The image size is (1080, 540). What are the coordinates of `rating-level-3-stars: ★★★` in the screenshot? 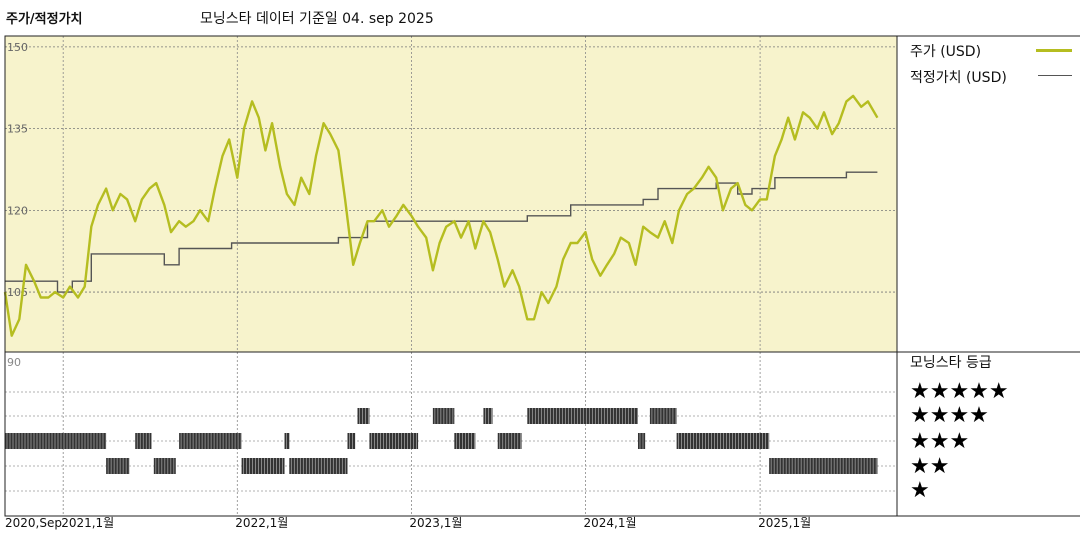 It's located at (940, 441).